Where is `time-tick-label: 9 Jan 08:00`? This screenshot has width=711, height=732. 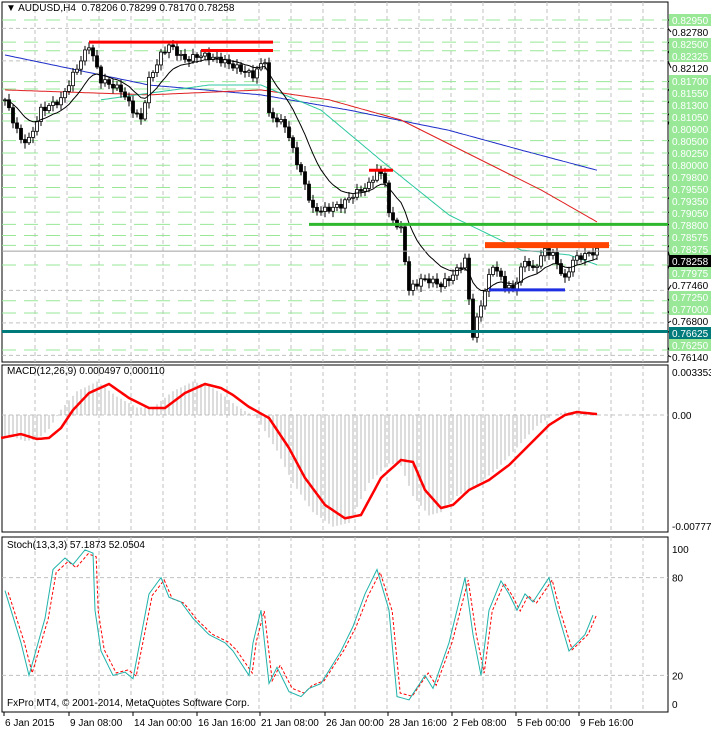 time-tick-label: 9 Jan 08:00 is located at coordinates (96, 723).